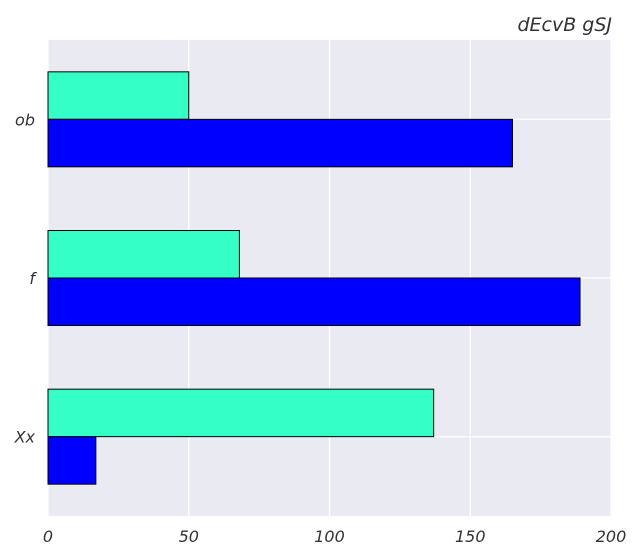 The image size is (640, 560). I want to click on x-tick-label: 0, so click(48, 536).